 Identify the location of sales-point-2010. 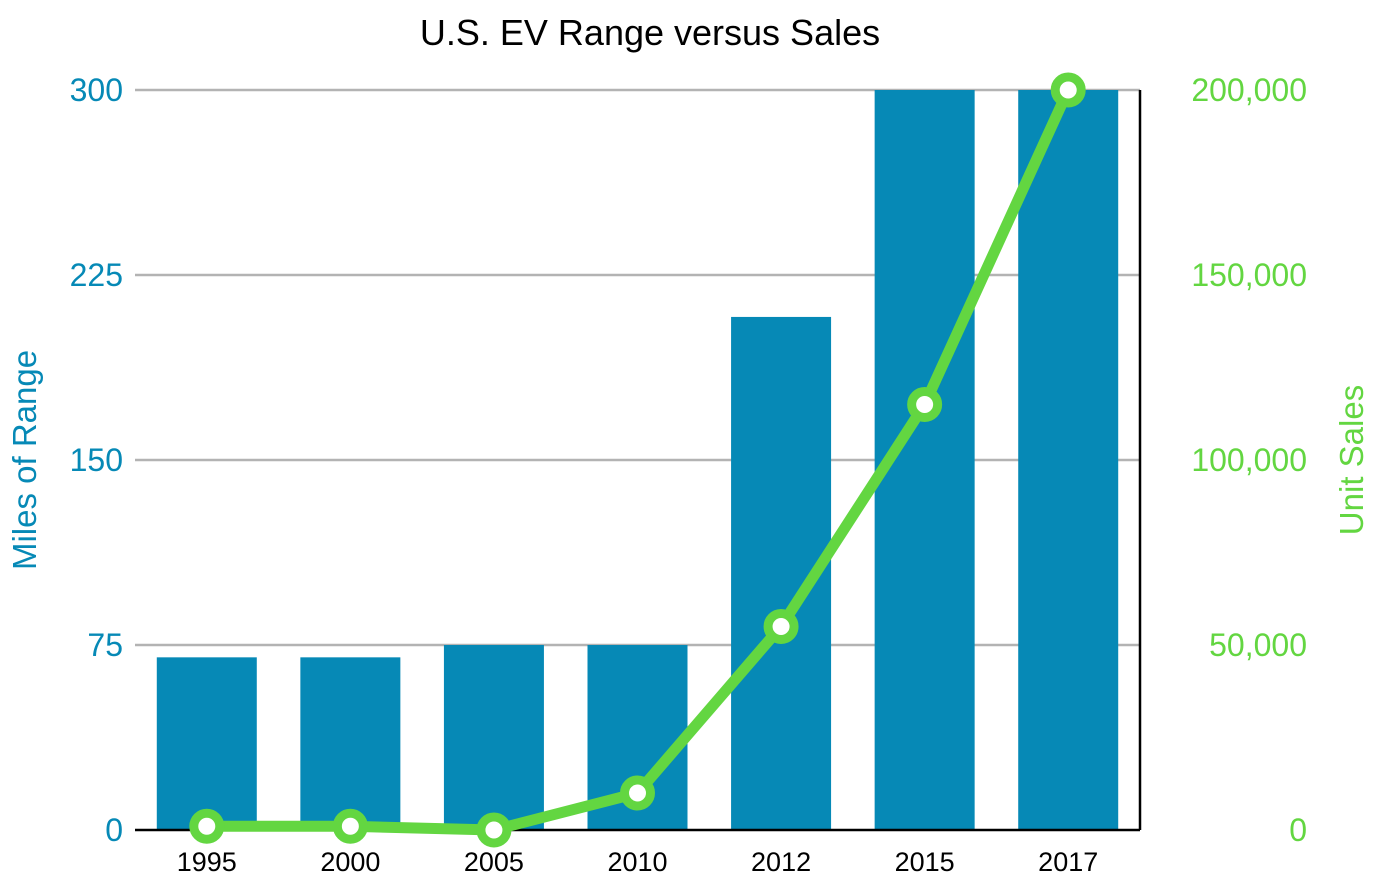
(637, 793).